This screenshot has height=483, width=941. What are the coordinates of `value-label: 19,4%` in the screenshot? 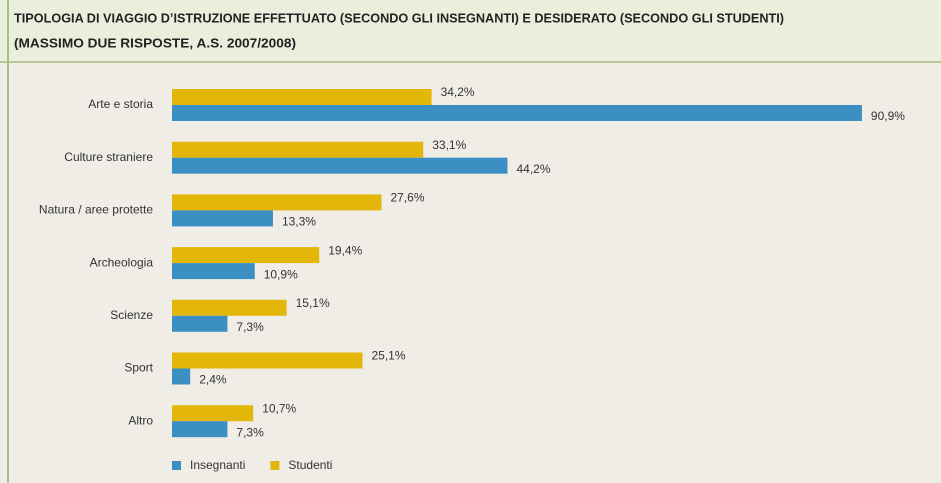 It's located at (345, 250).